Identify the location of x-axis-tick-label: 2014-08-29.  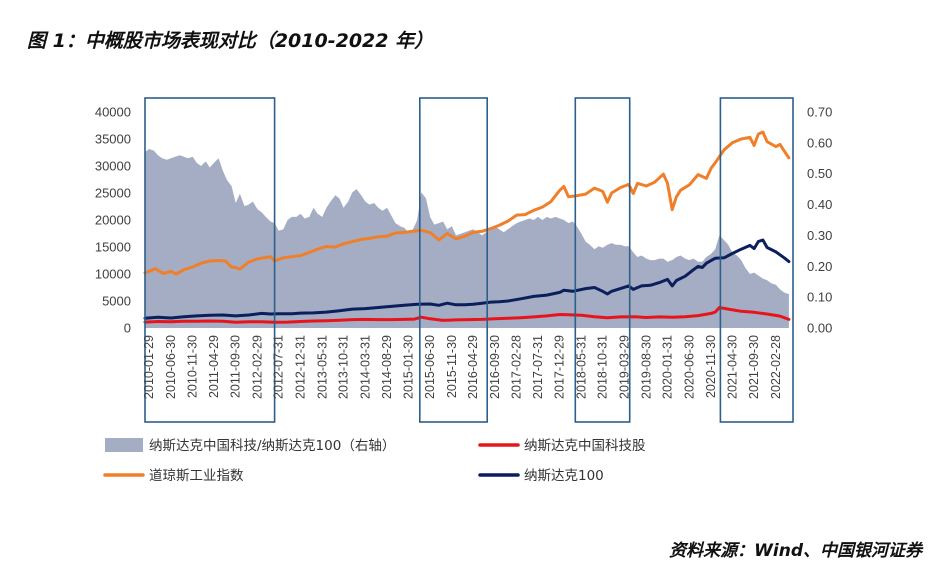
(387, 367).